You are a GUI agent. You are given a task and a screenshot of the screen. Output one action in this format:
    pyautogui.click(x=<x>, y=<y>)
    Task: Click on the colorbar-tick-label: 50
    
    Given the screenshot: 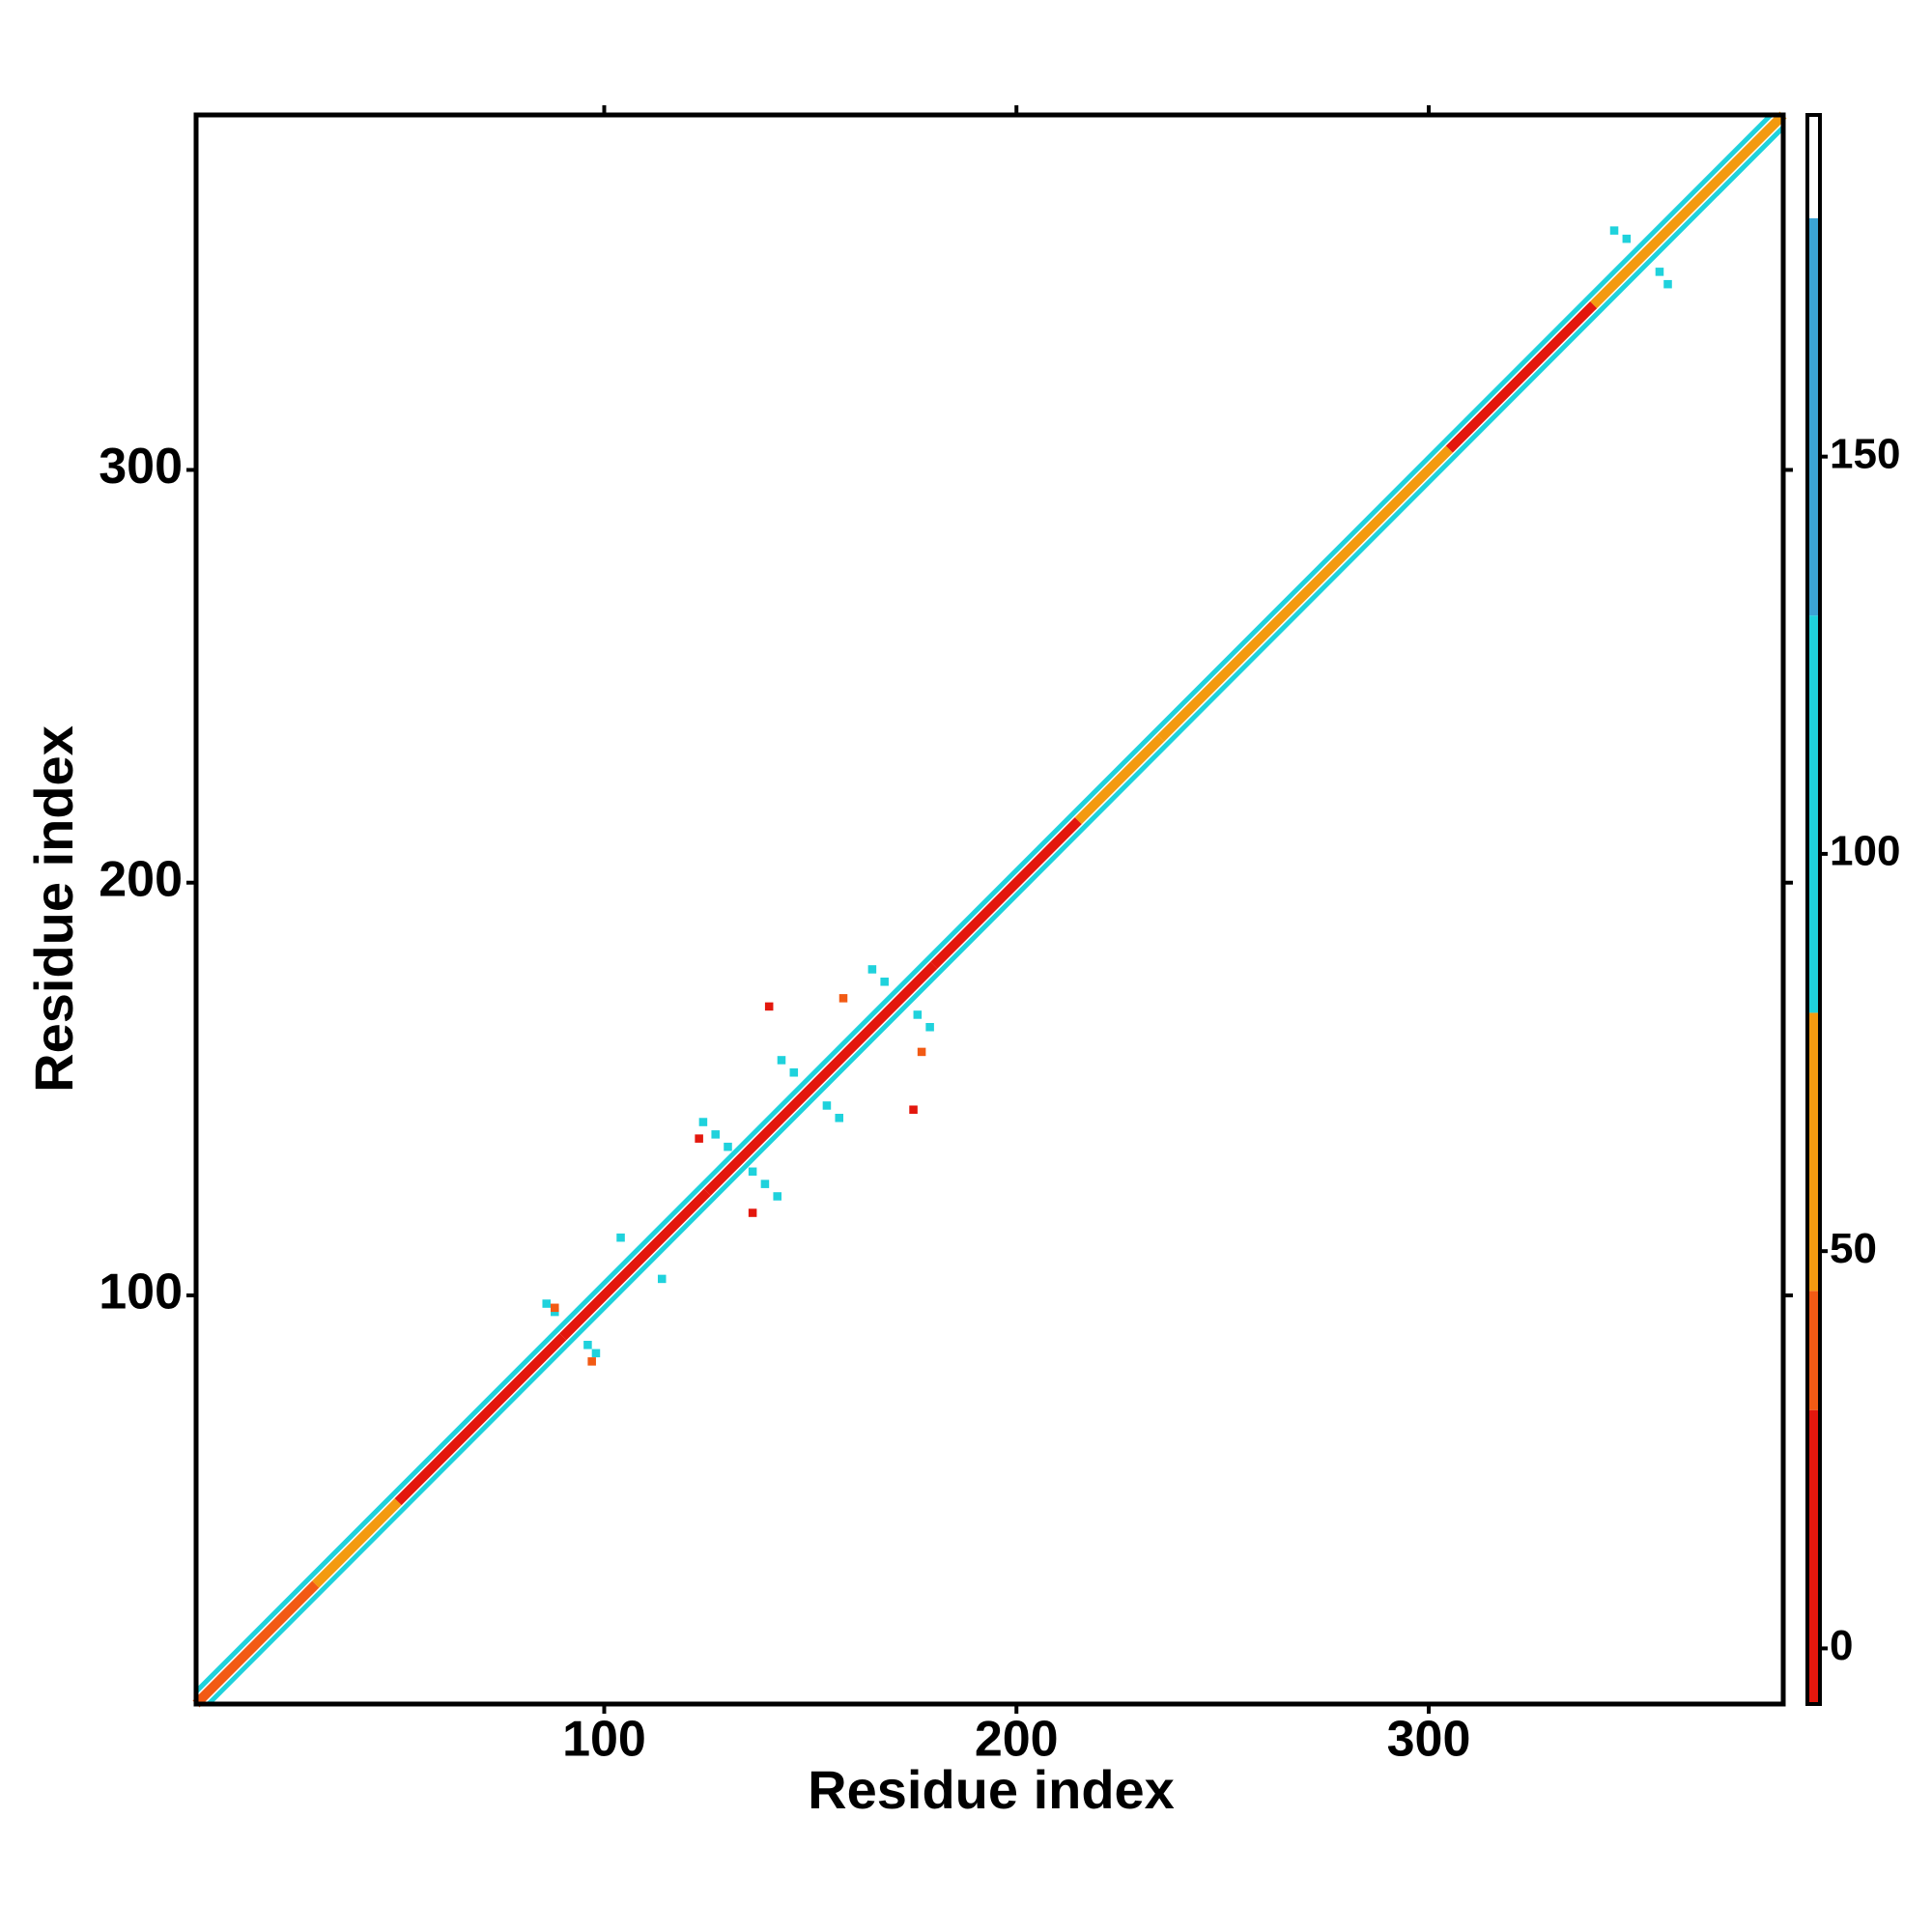 What is the action you would take?
    pyautogui.click(x=1853, y=1248)
    